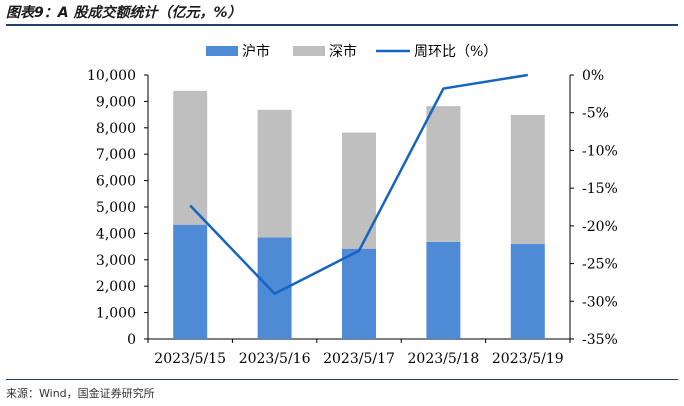 Image resolution: width=684 pixels, height=406 pixels. Describe the element at coordinates (593, 76) in the screenshot. I see `right-tick-label: 0%` at that location.